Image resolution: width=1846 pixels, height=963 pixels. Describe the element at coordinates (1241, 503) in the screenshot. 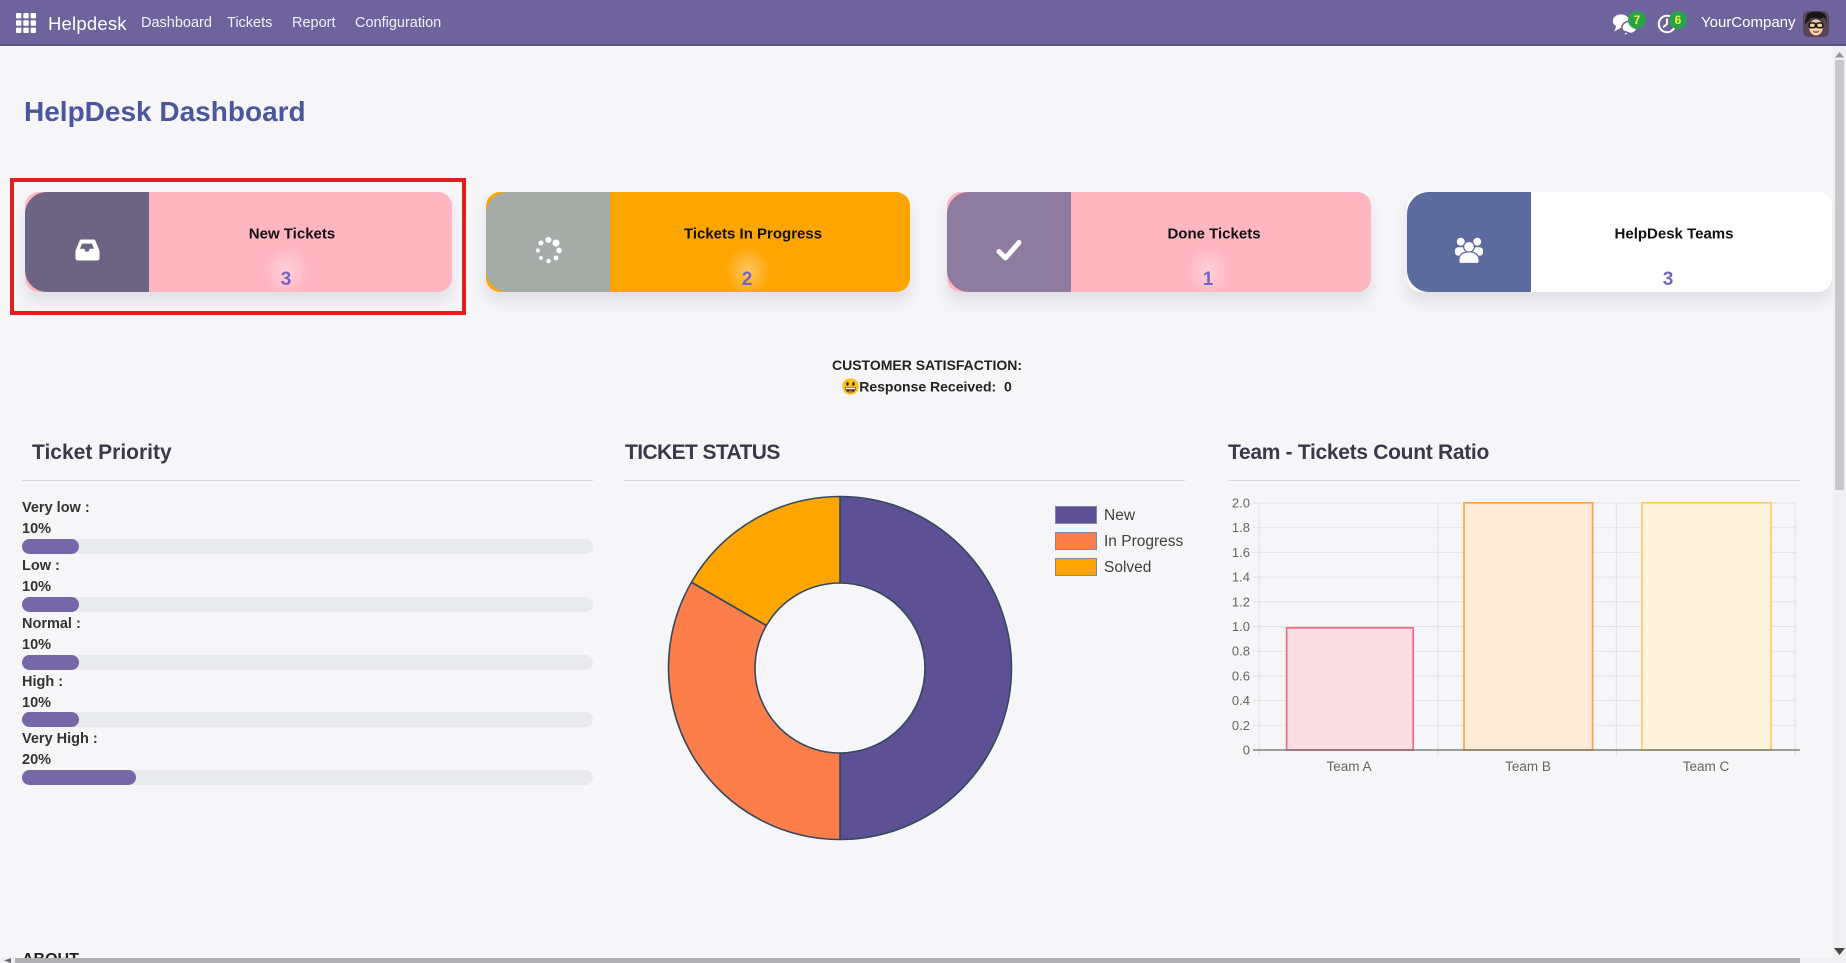

I see `svg-text: 2.0` at that location.